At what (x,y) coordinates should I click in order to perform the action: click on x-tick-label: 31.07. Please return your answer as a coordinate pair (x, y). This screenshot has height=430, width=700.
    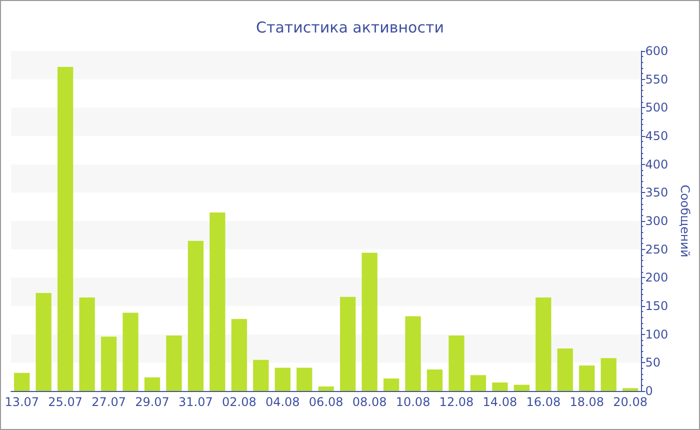
    Looking at the image, I should click on (195, 402).